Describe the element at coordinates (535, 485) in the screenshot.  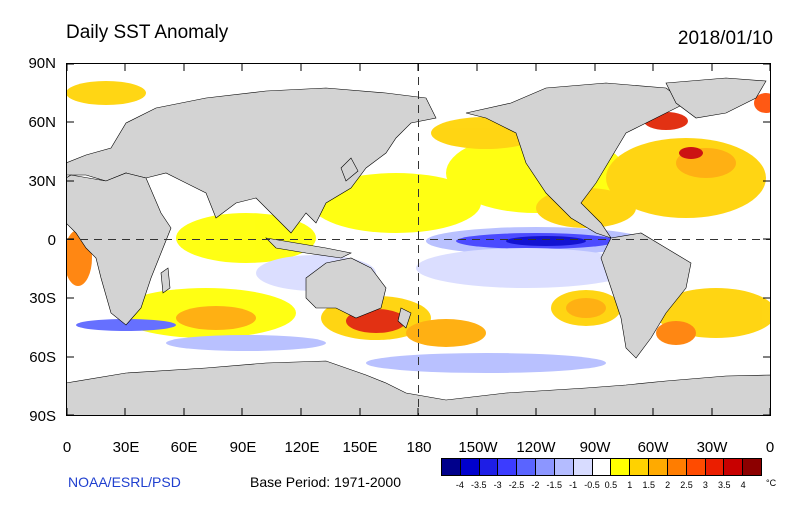
I see `colorbar-tick-label: -2` at that location.